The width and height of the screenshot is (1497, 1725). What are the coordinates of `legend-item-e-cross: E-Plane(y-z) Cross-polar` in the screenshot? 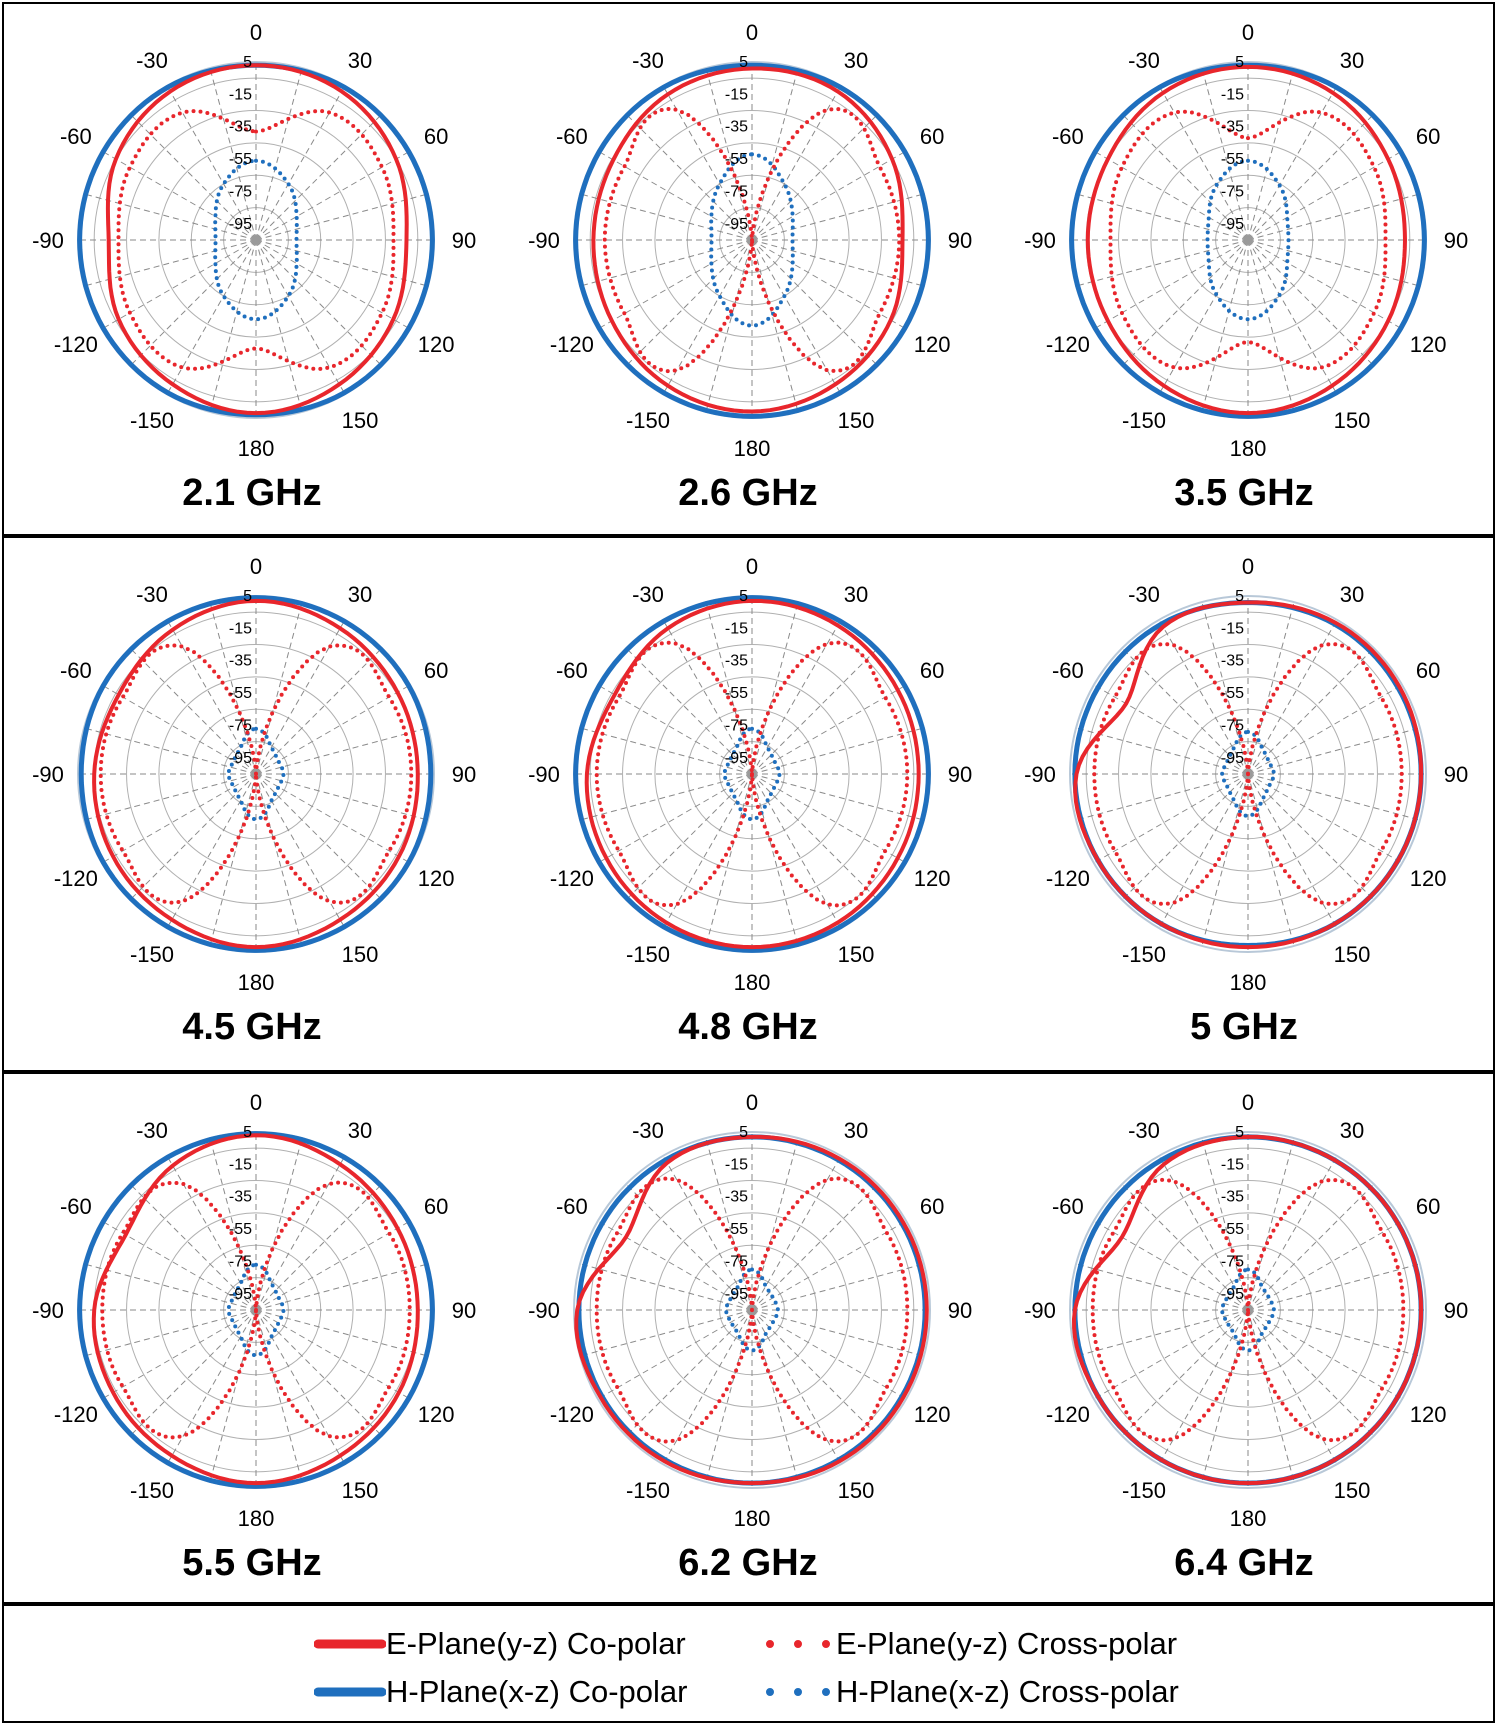 It's located at (970, 1644).